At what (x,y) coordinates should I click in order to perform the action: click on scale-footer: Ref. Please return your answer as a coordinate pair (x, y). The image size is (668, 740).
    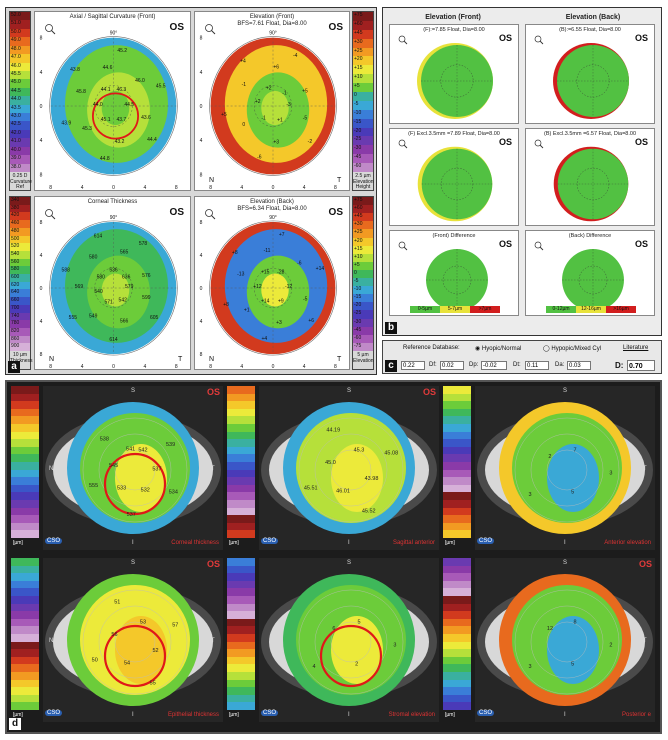
    Looking at the image, I should click on (20, 187).